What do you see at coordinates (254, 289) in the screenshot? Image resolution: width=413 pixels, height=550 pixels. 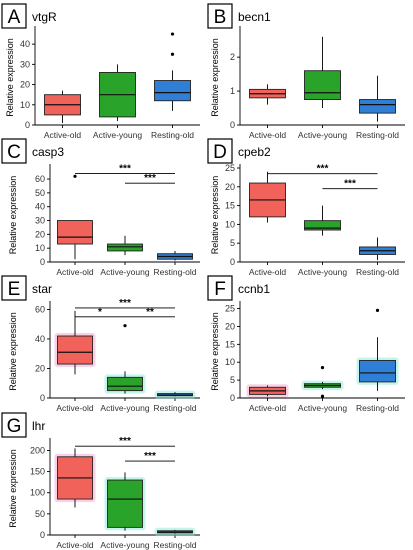 I see `panel-title: ccnb1` at bounding box center [254, 289].